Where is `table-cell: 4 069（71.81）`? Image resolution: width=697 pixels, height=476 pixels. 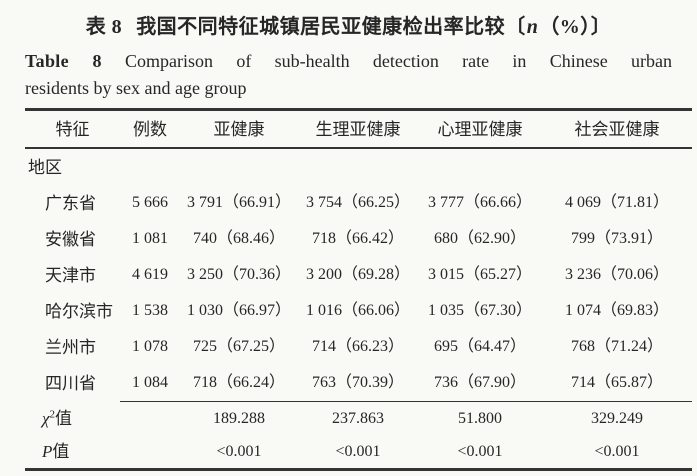 table-cell: 4 069（71.81） is located at coordinates (616, 202).